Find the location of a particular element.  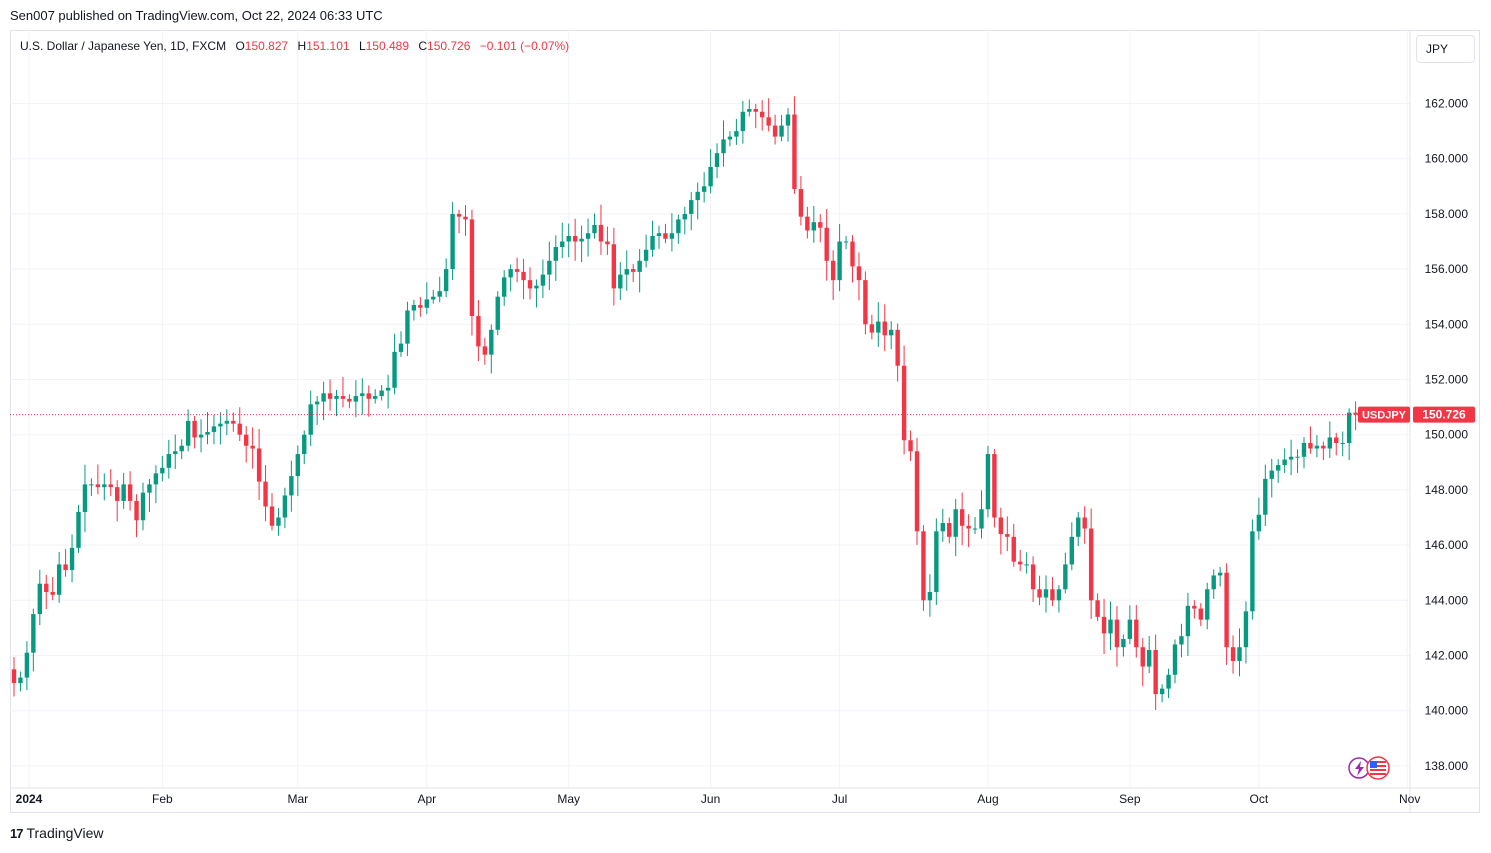

y-tick-label: 140.000 is located at coordinates (1447, 711).